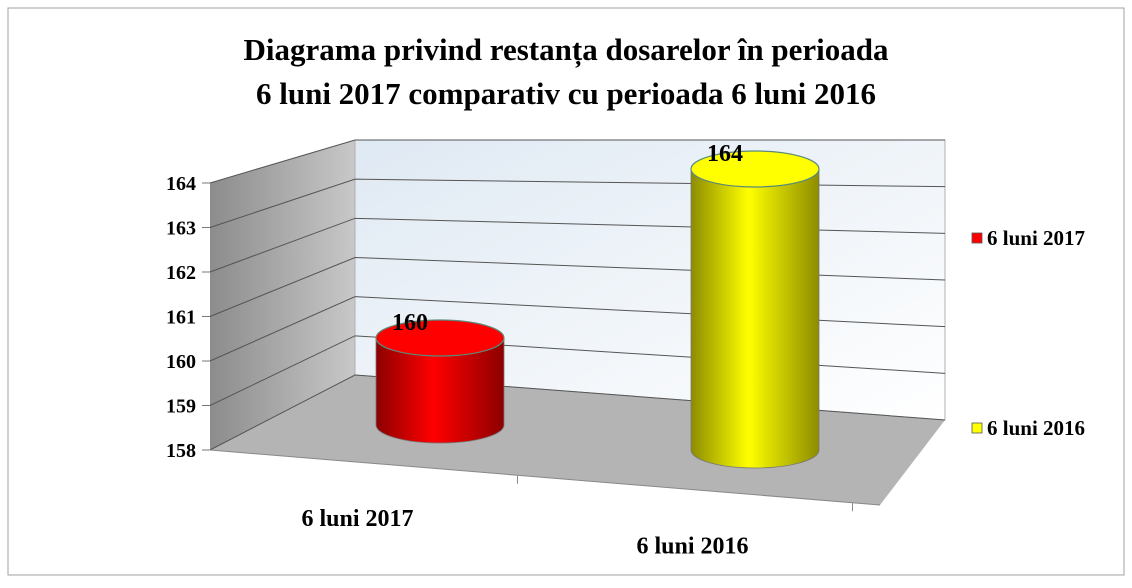 The image size is (1132, 588). Describe the element at coordinates (181, 407) in the screenshot. I see `y-tick-label: 159` at that location.